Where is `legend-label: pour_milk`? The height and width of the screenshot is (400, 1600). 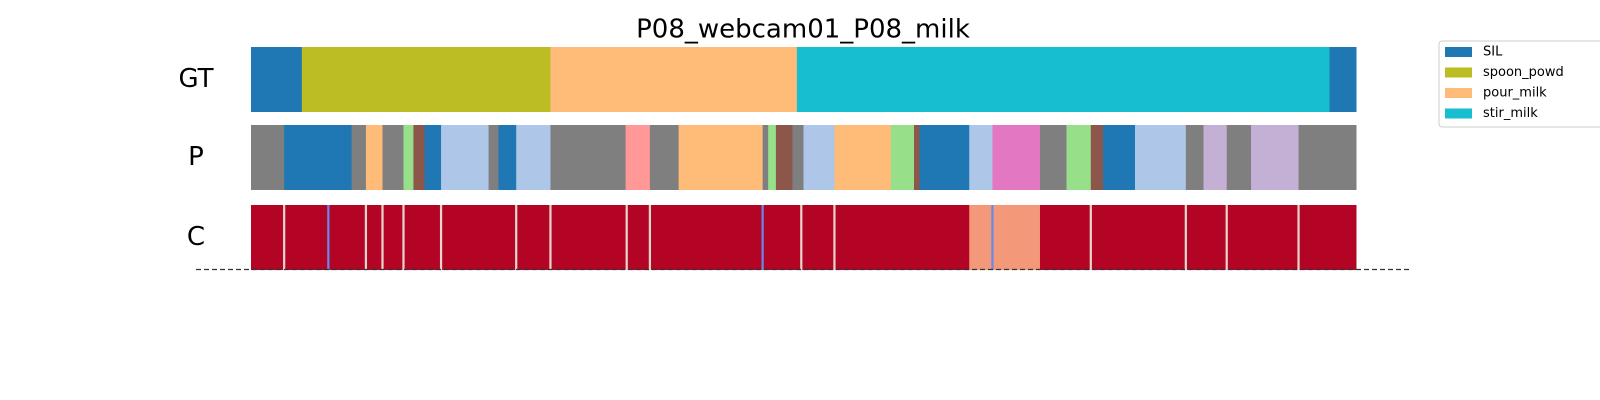 legend-label: pour_milk is located at coordinates (1515, 93).